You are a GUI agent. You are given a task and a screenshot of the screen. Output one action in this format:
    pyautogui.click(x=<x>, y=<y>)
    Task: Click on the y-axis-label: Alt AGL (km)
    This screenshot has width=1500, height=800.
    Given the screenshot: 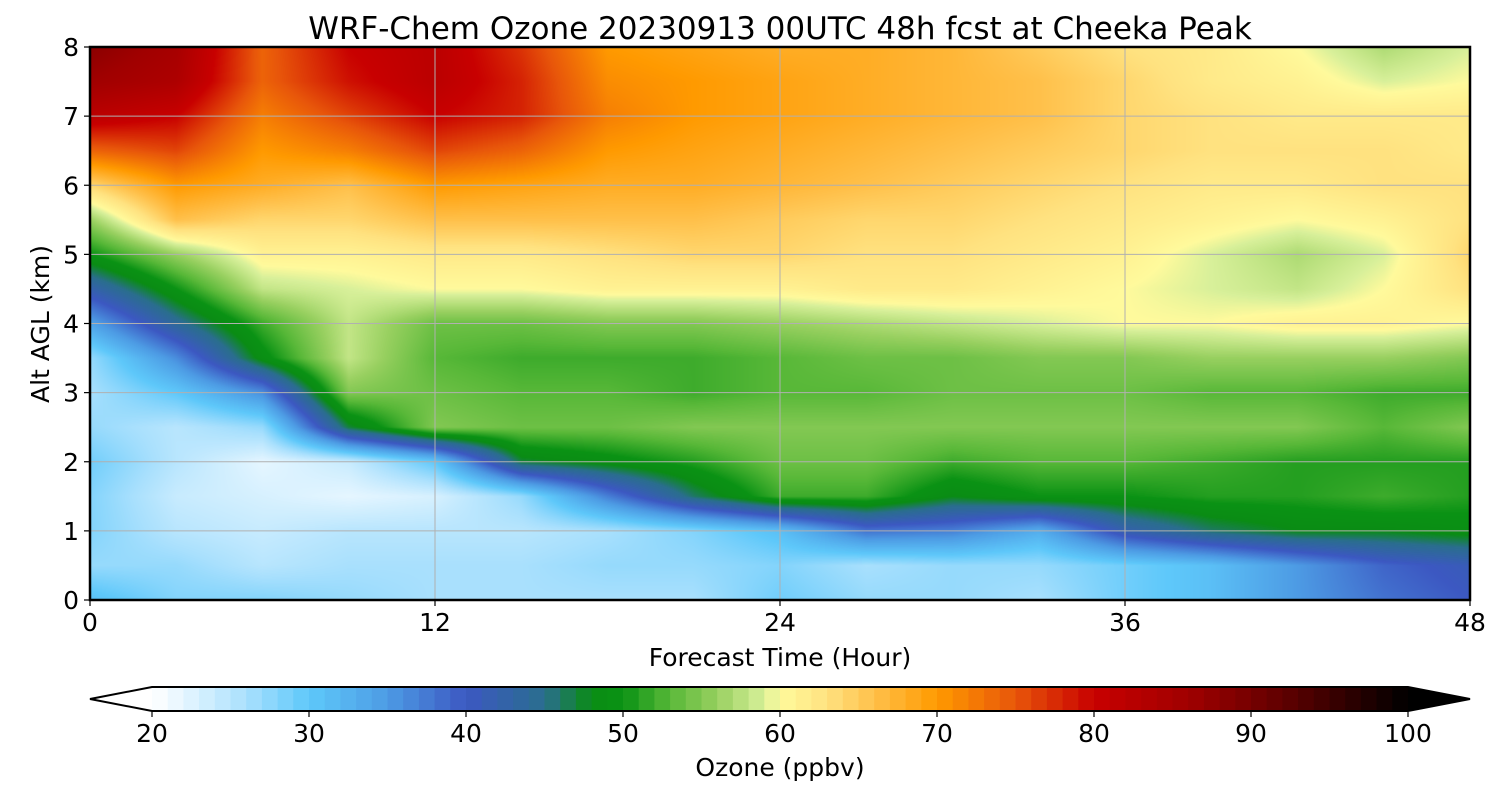 What is the action you would take?
    pyautogui.click(x=40, y=324)
    